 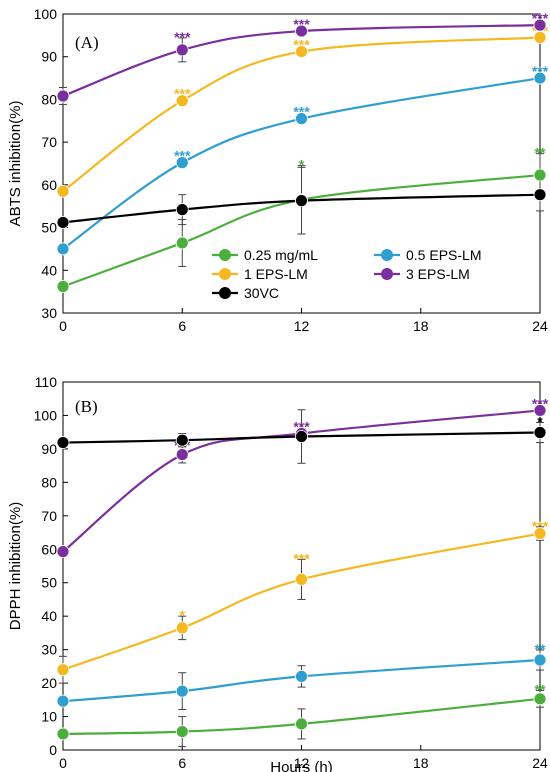 I want to click on panel-label: (B), so click(x=86, y=406).